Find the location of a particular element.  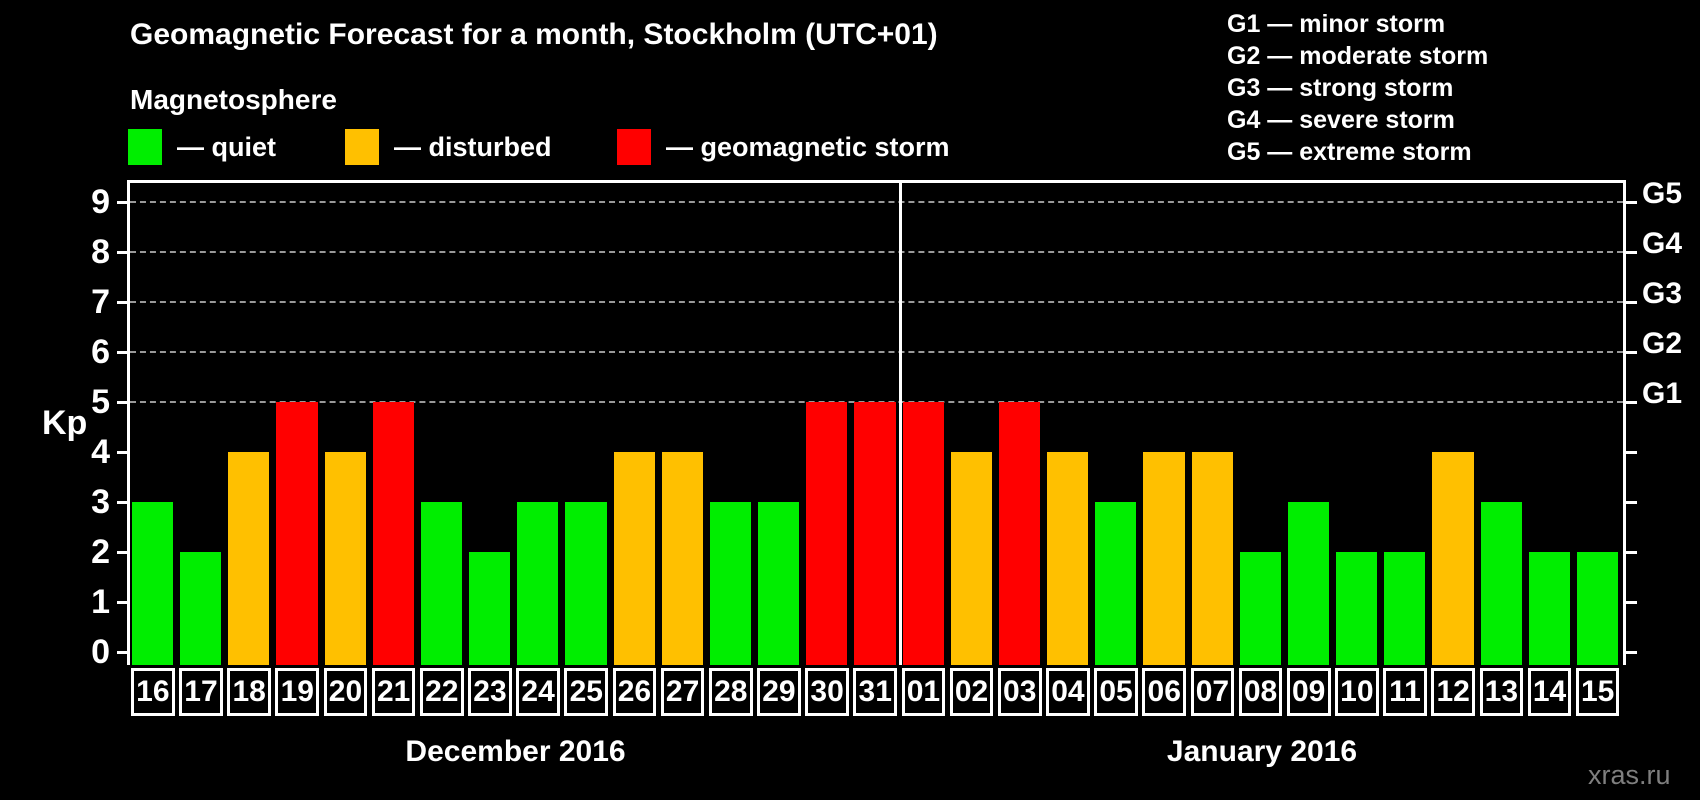

kp-axis-label-2: 2 is located at coordinates (100, 552).